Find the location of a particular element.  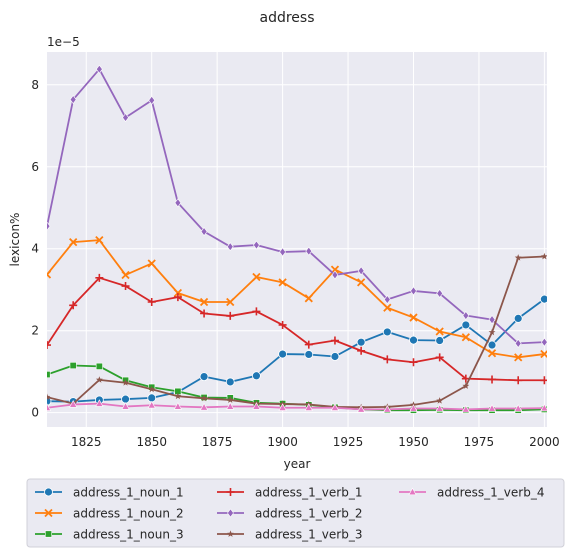

legend-label: address_1_verb_4 is located at coordinates (490, 493).